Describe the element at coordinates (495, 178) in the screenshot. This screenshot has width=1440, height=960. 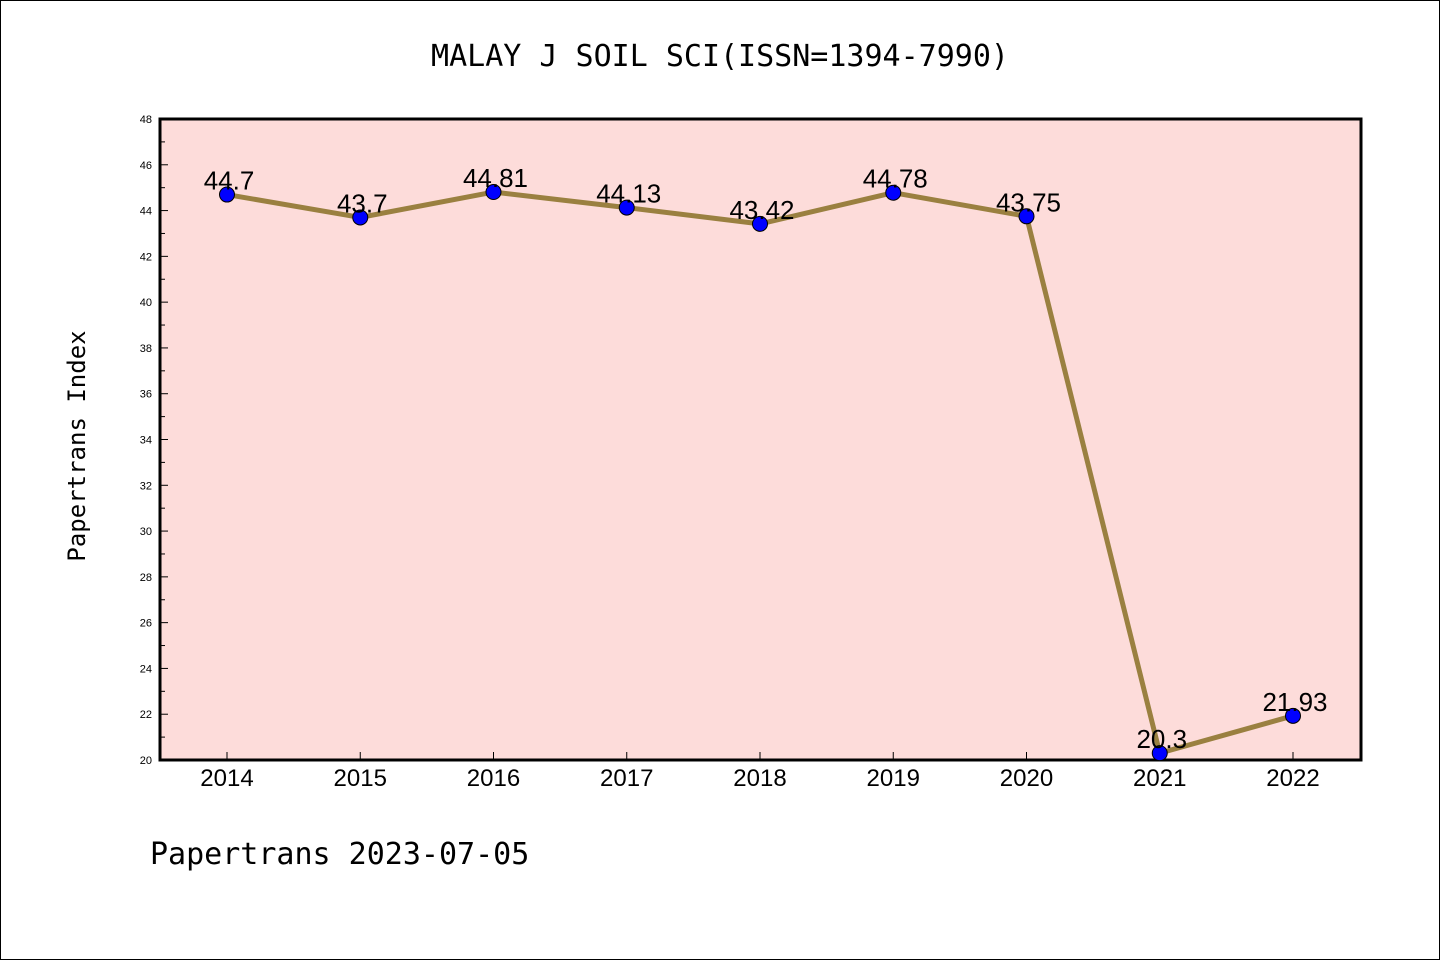
I see `data-label: 44.81` at that location.